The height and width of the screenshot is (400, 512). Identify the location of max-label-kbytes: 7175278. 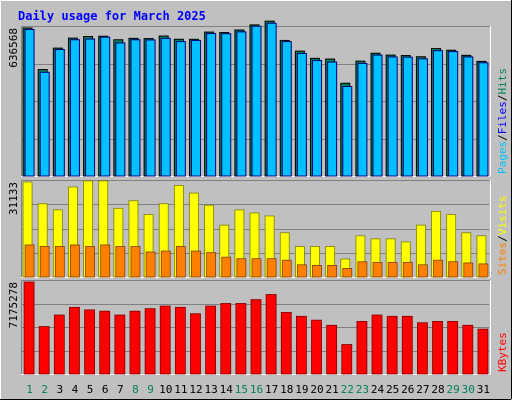
(13, 305).